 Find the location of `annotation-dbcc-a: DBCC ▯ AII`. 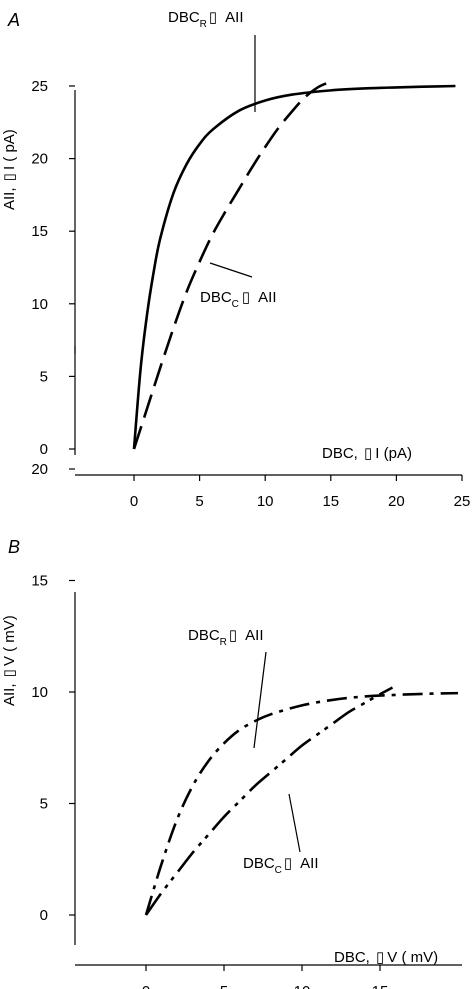

annotation-dbcc-a: DBCC ▯ AII is located at coordinates (238, 299).